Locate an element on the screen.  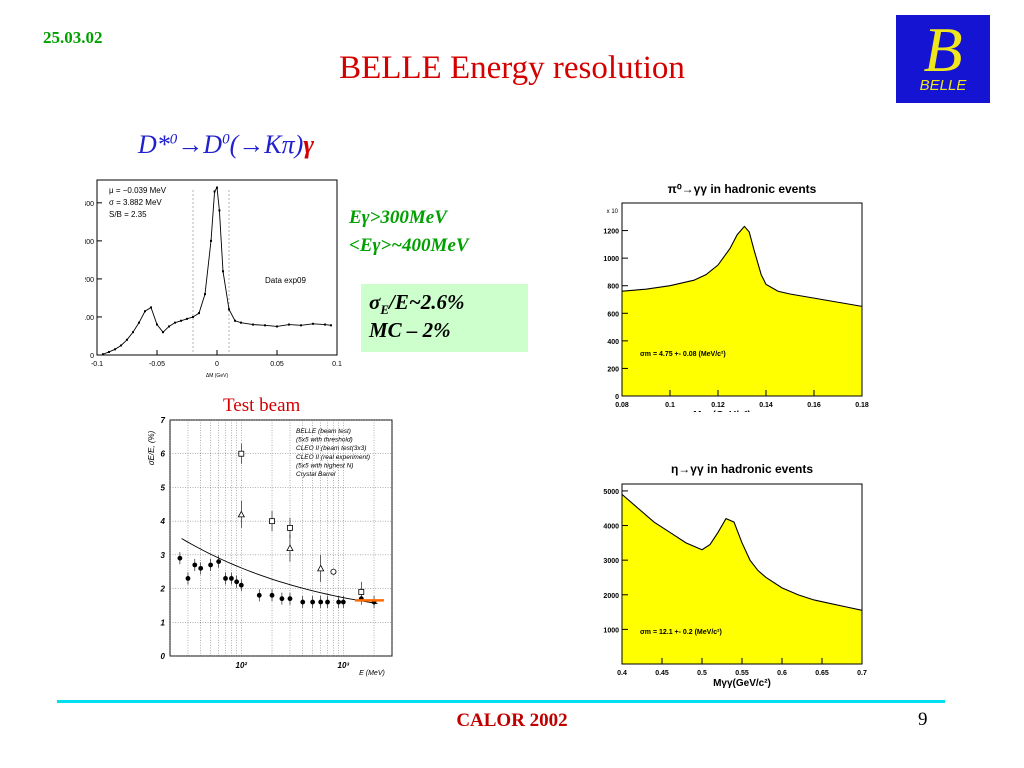
resolution-rest: /E~2.6% is located at coordinates (427, 302).